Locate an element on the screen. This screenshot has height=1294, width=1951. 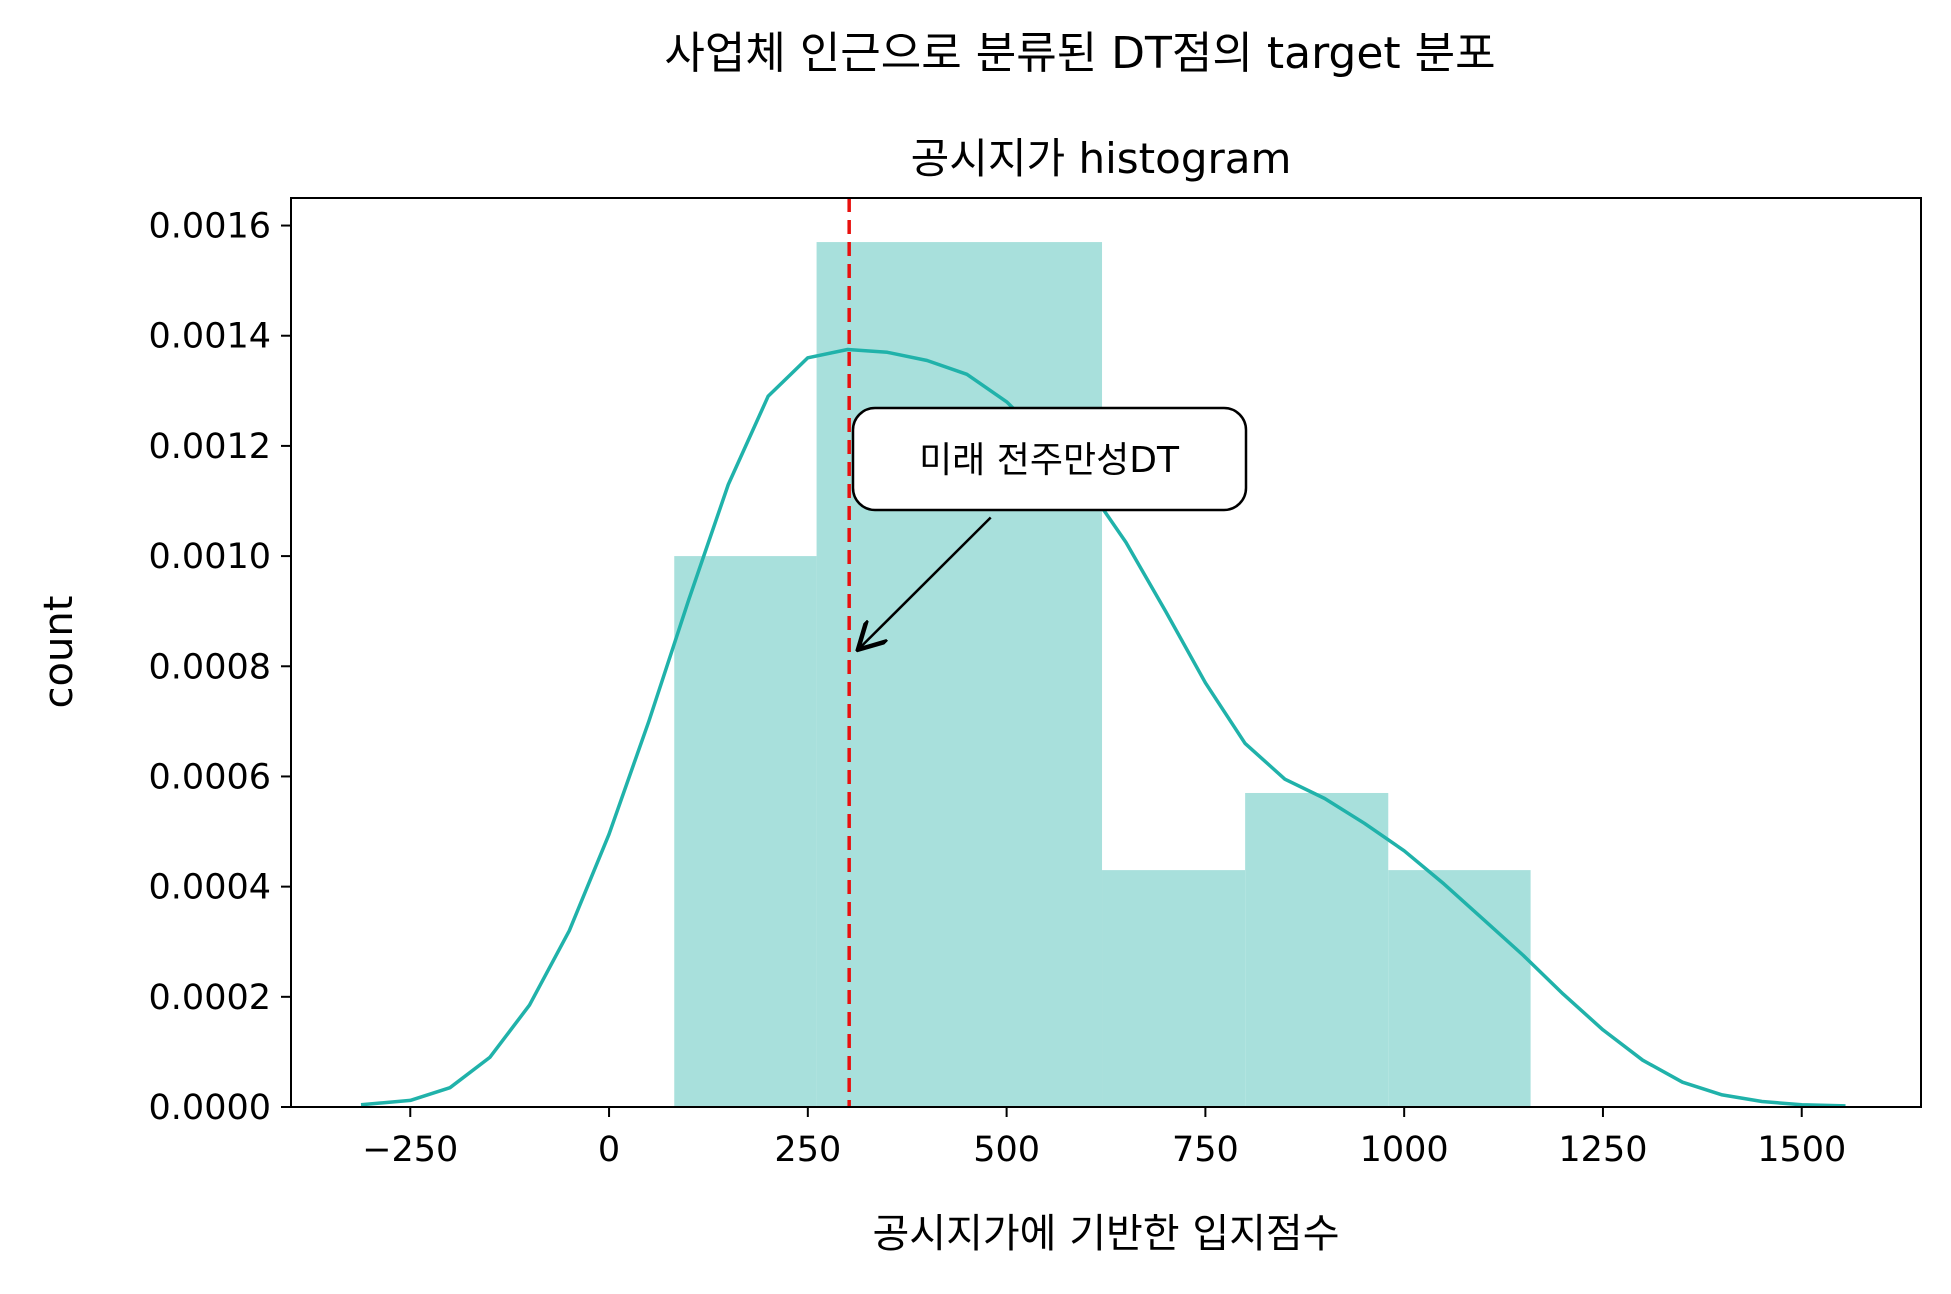
annotation: 미래 전주만성DT is located at coordinates (1049, 528).